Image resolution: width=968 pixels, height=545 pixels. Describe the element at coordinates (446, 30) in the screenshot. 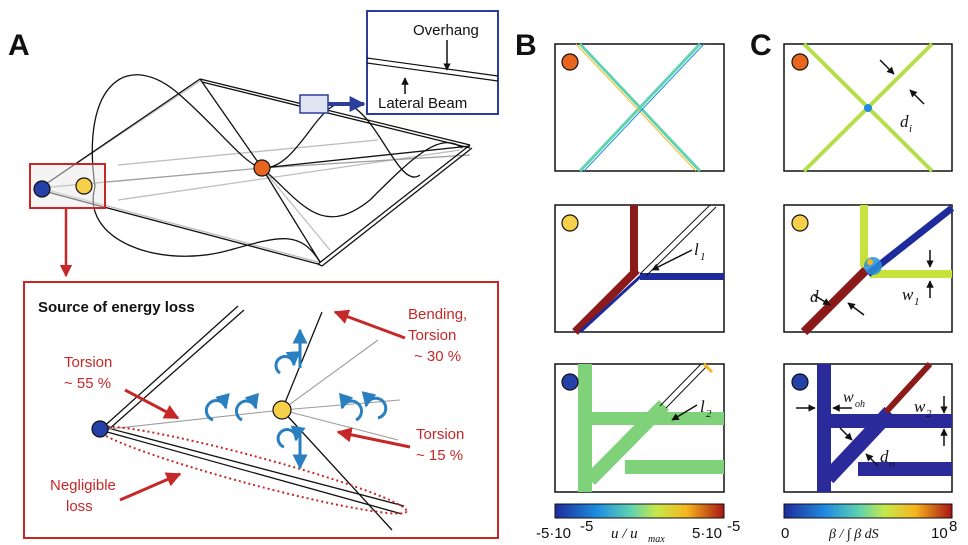

I see `inset-overhang-label: Overhang` at that location.